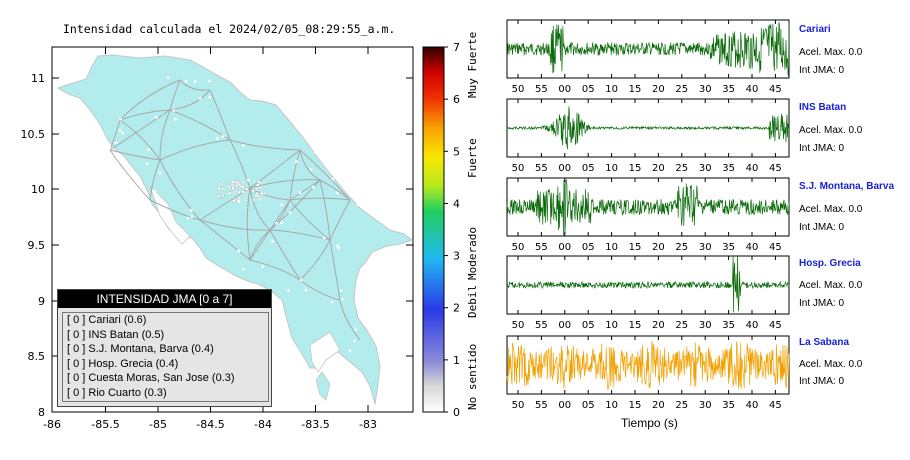  What do you see at coordinates (41, 412) in the screenshot?
I see `map-y-tick-label: 8` at bounding box center [41, 412].